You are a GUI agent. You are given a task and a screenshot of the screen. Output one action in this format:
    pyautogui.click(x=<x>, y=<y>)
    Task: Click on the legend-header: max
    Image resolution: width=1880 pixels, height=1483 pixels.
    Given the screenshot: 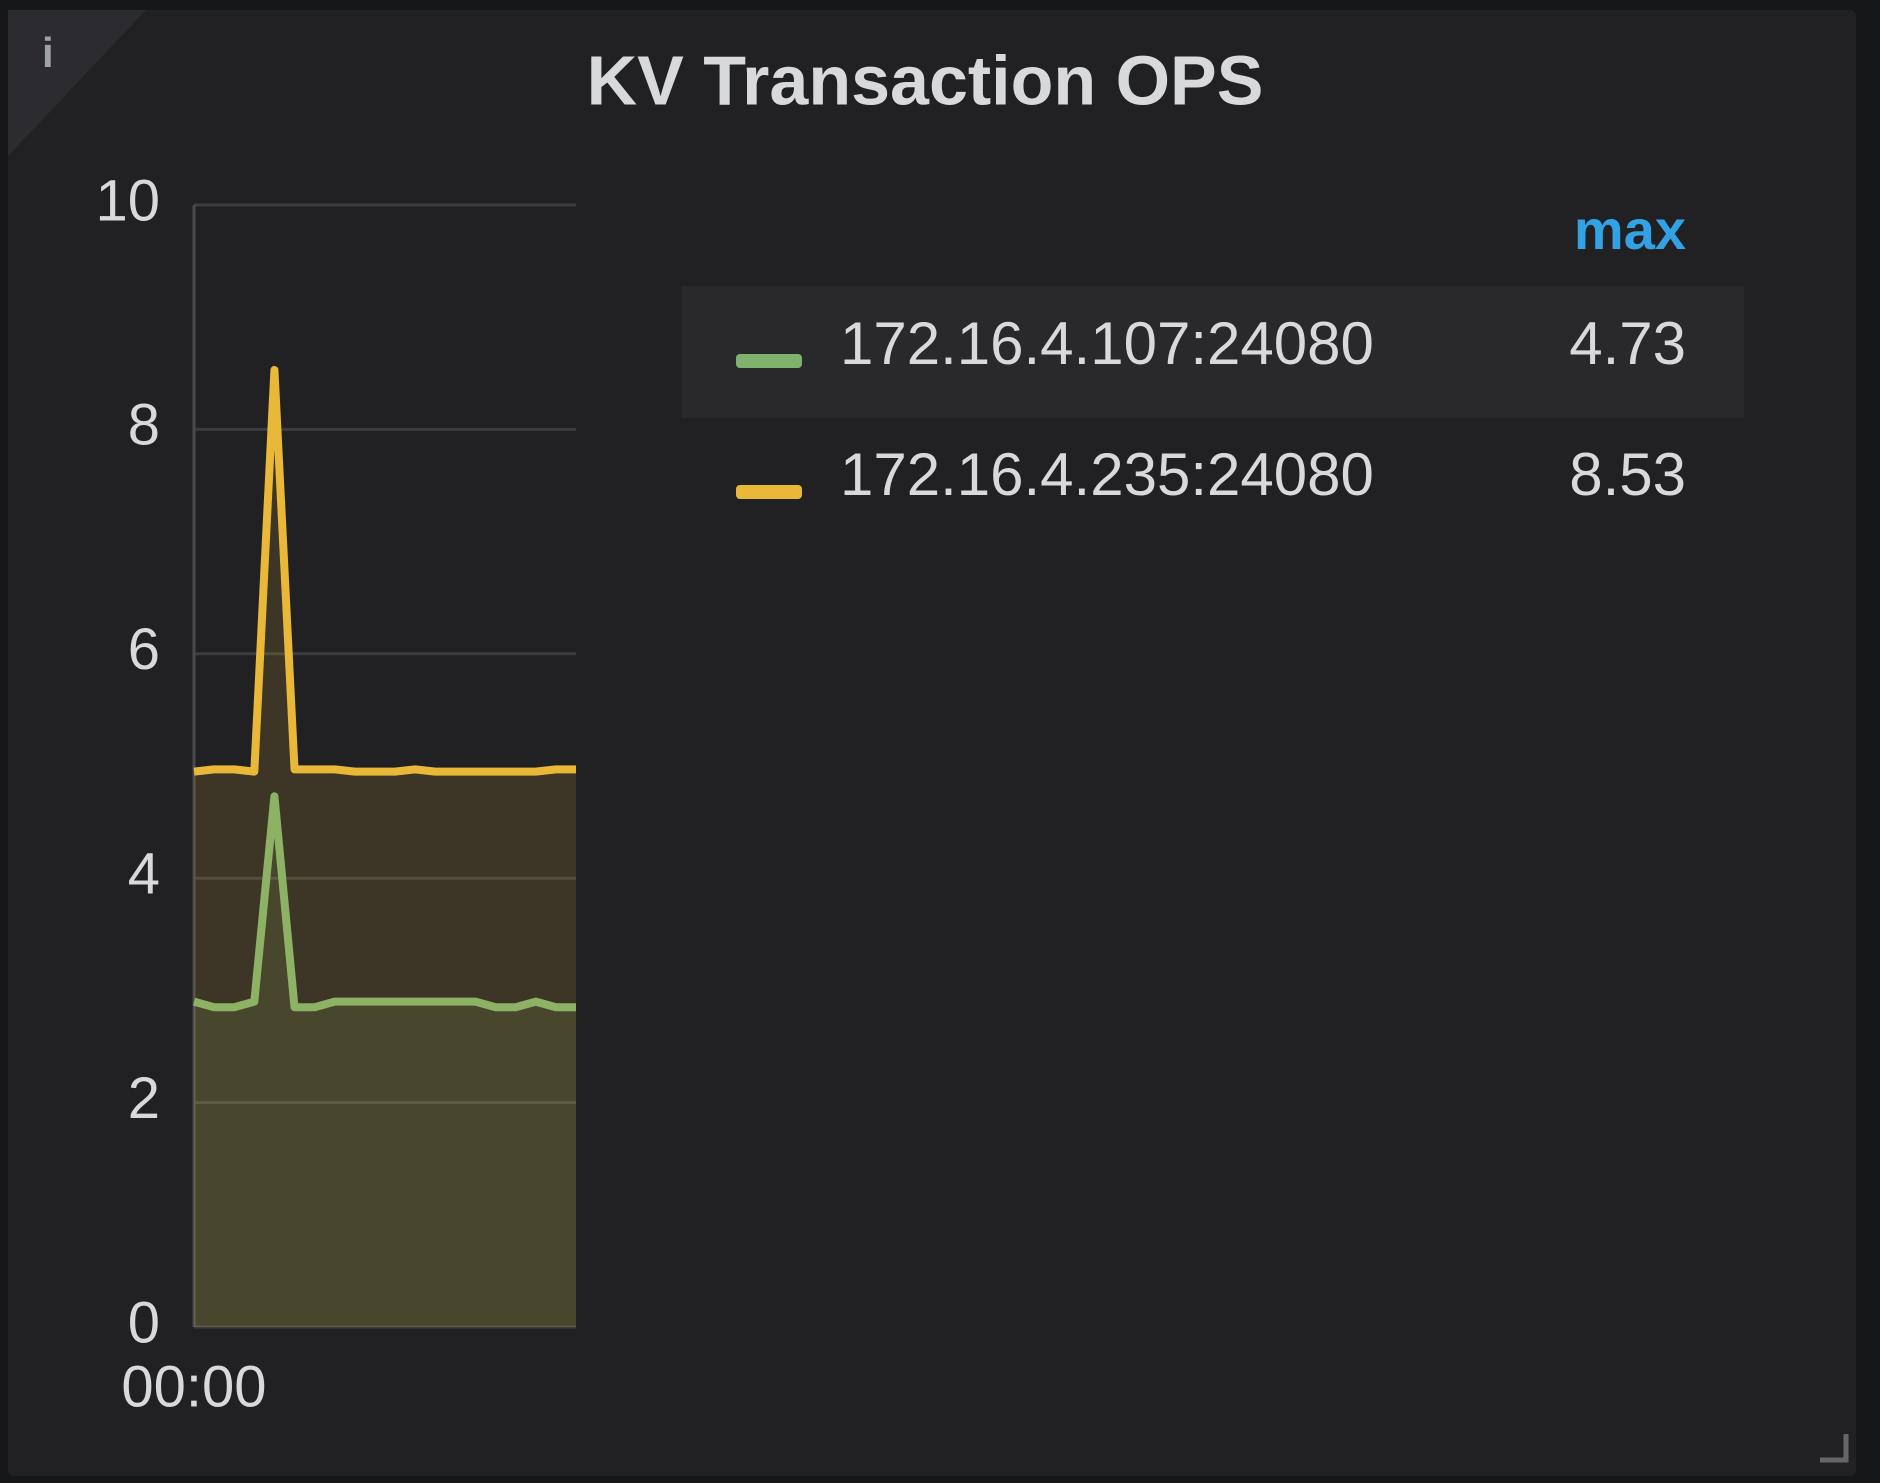 What is the action you would take?
    pyautogui.click(x=1630, y=229)
    